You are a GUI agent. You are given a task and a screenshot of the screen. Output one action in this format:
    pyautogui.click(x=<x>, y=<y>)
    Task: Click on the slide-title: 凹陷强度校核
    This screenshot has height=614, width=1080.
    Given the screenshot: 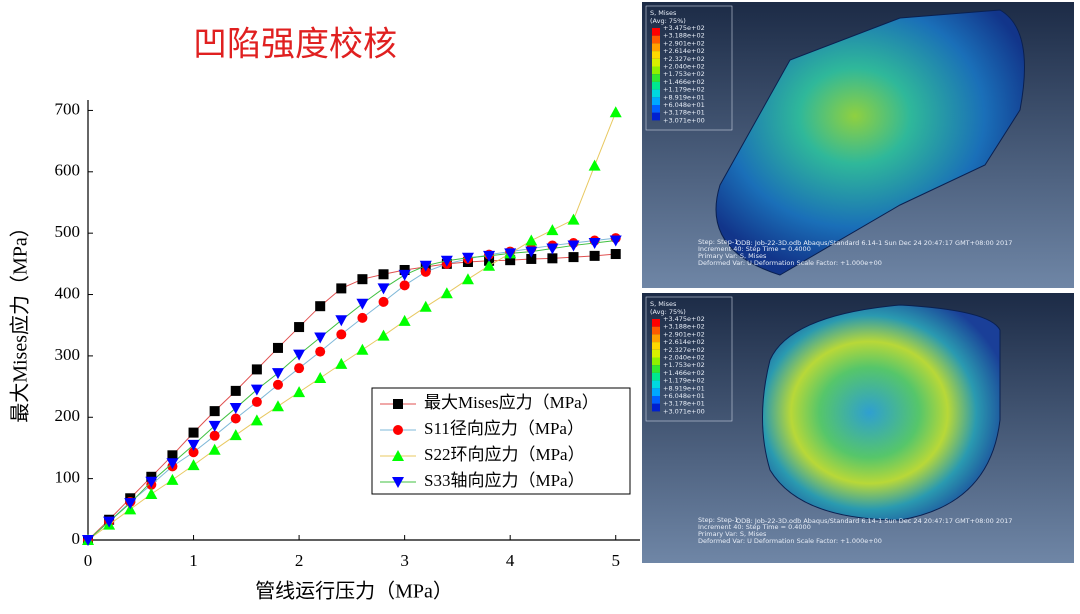 What is the action you would take?
    pyautogui.click(x=295, y=45)
    